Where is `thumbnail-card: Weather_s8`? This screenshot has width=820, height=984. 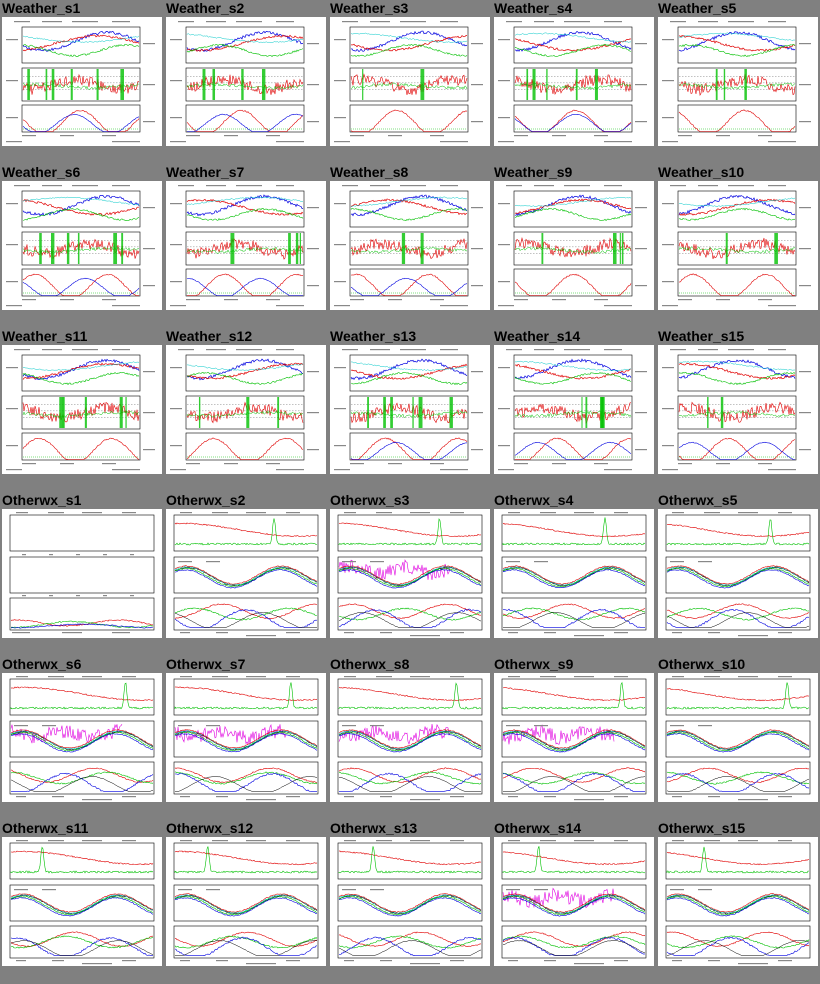
thumbnail-card: Weather_s8 is located at coordinates (409, 238).